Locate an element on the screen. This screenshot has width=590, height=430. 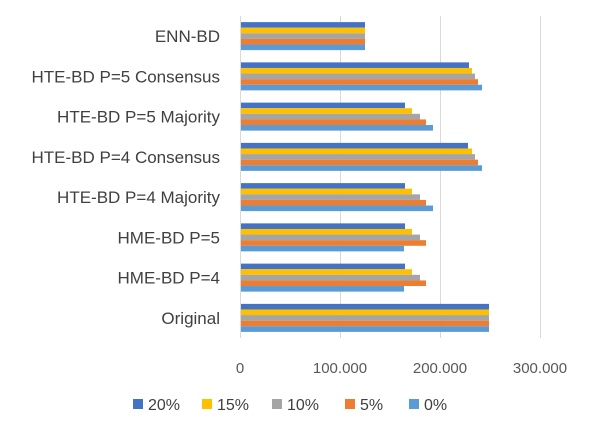
category-label-0: Original is located at coordinates (190, 318).